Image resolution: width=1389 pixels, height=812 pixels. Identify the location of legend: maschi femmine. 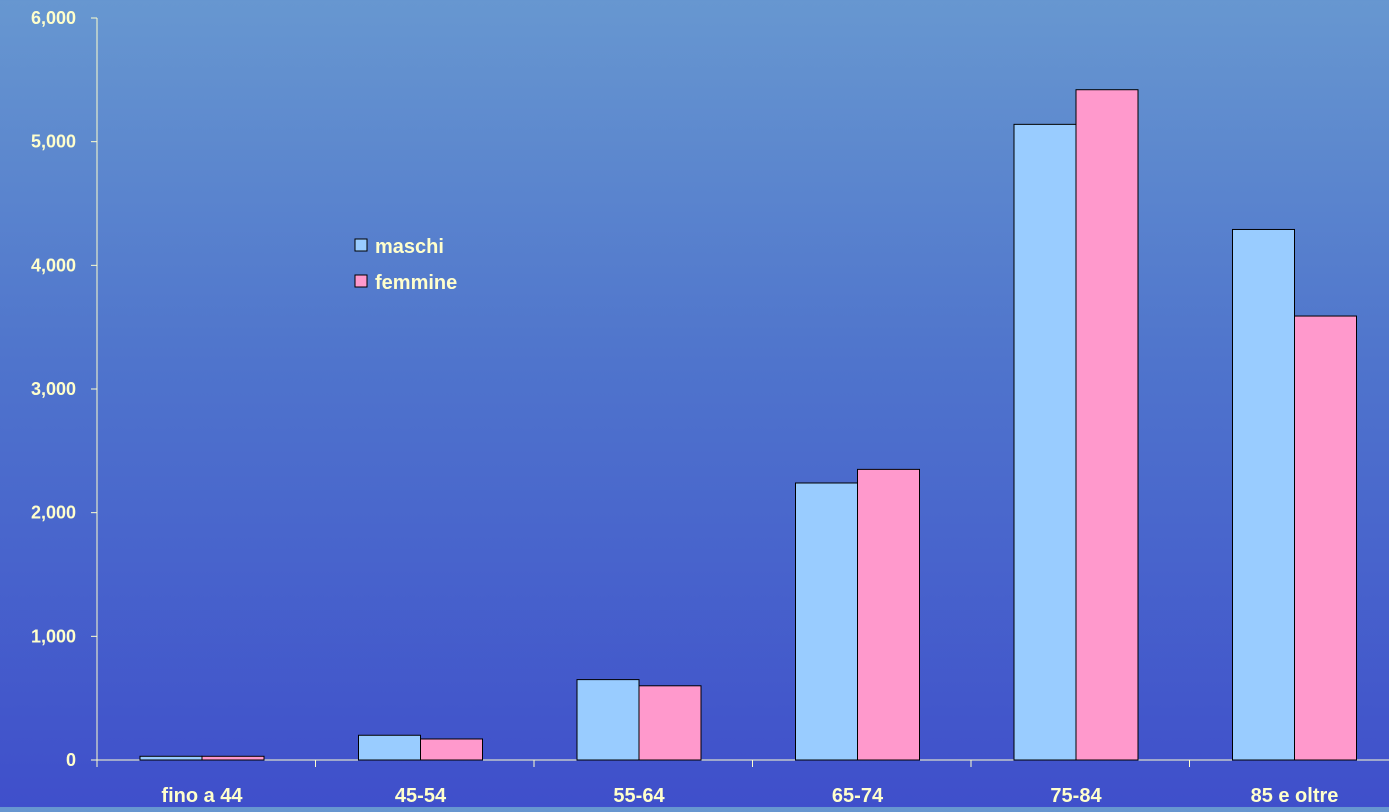
(405, 265).